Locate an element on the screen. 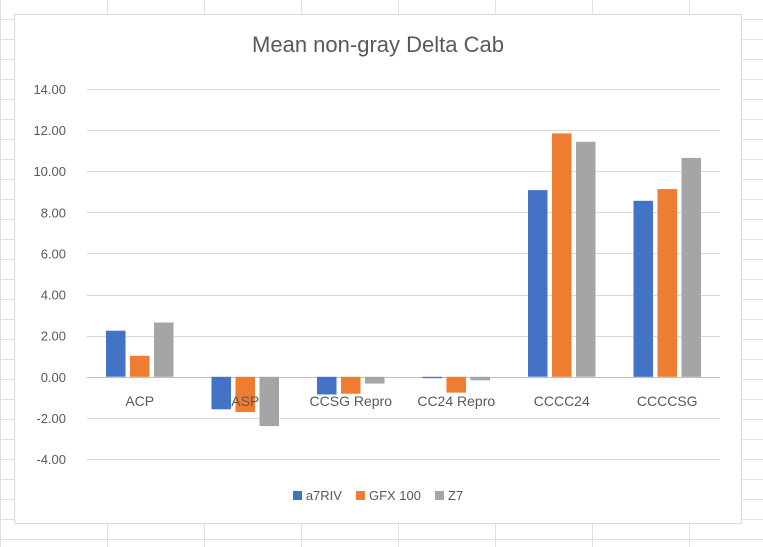 This screenshot has width=763, height=547. bar-a7riv-ccccsg is located at coordinates (643, 288).